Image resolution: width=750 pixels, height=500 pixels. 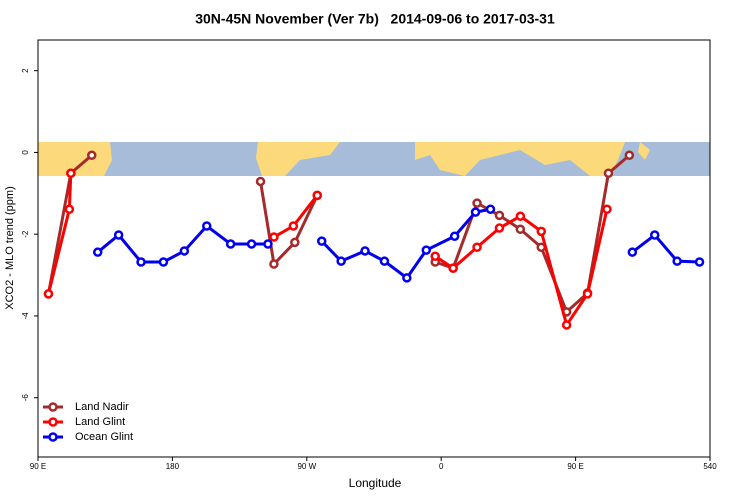 What do you see at coordinates (374, 159) in the screenshot?
I see `map-band` at bounding box center [374, 159].